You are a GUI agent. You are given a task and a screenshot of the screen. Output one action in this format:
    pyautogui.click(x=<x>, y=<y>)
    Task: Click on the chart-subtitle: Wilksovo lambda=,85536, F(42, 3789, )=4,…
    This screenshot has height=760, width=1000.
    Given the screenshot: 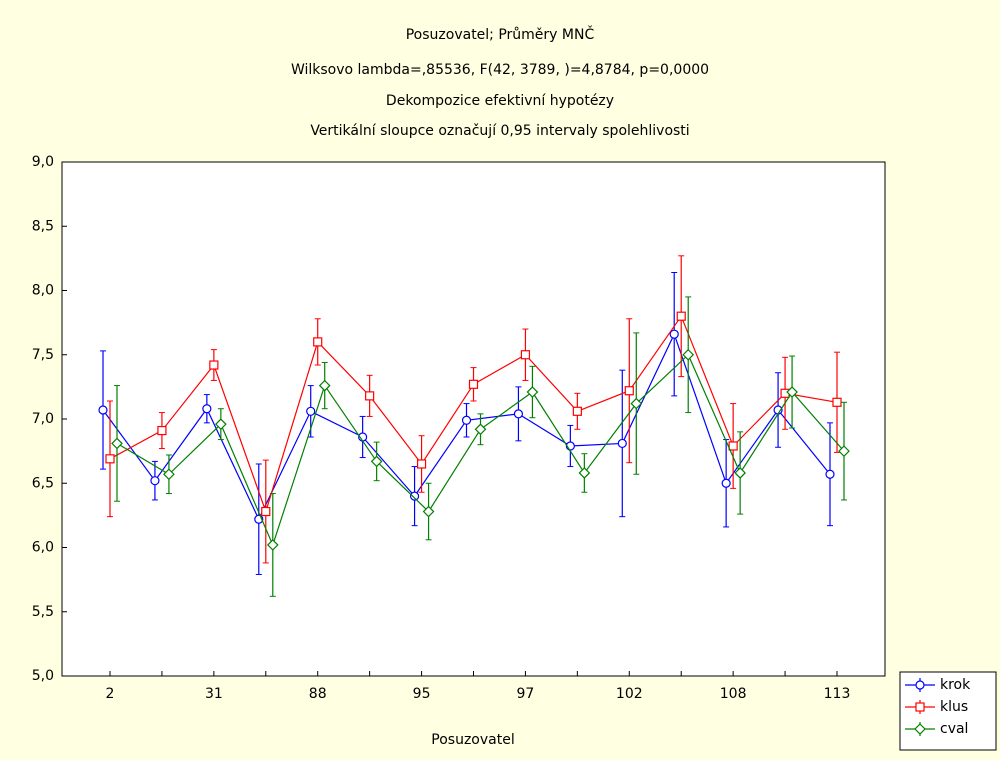 What is the action you would take?
    pyautogui.click(x=500, y=70)
    